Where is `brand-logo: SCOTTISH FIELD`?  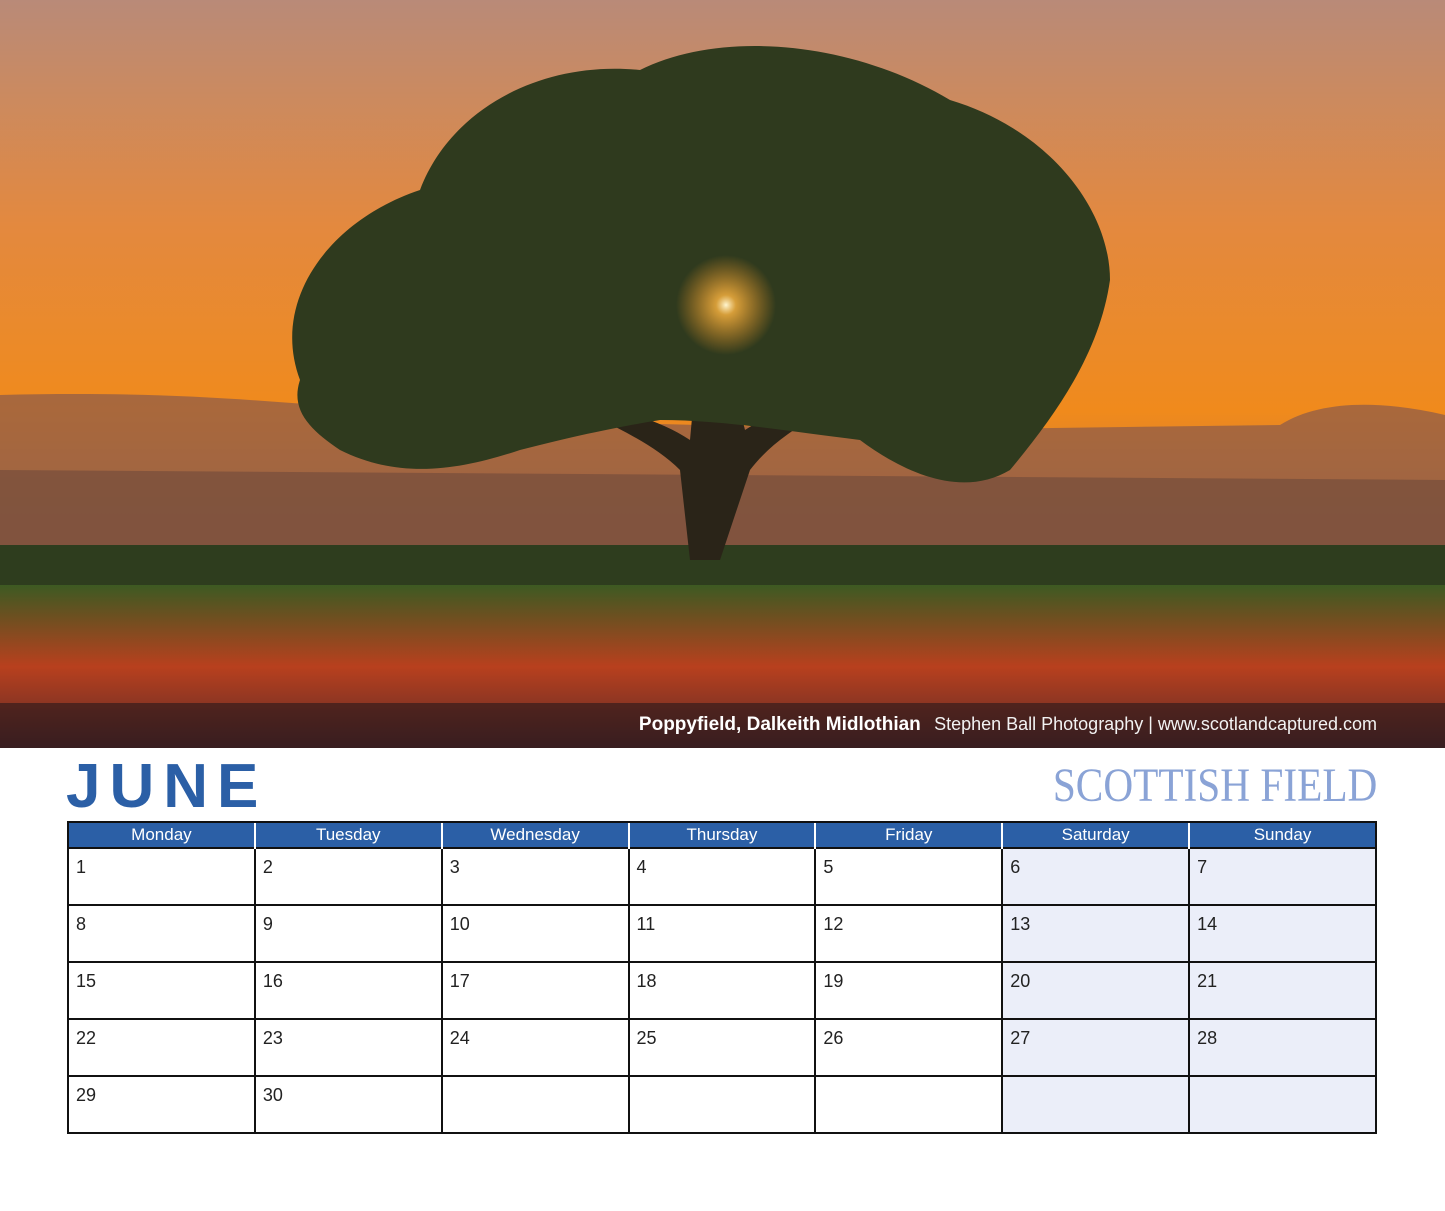
brand-logo: SCOTTISH FIELD is located at coordinates (1214, 785).